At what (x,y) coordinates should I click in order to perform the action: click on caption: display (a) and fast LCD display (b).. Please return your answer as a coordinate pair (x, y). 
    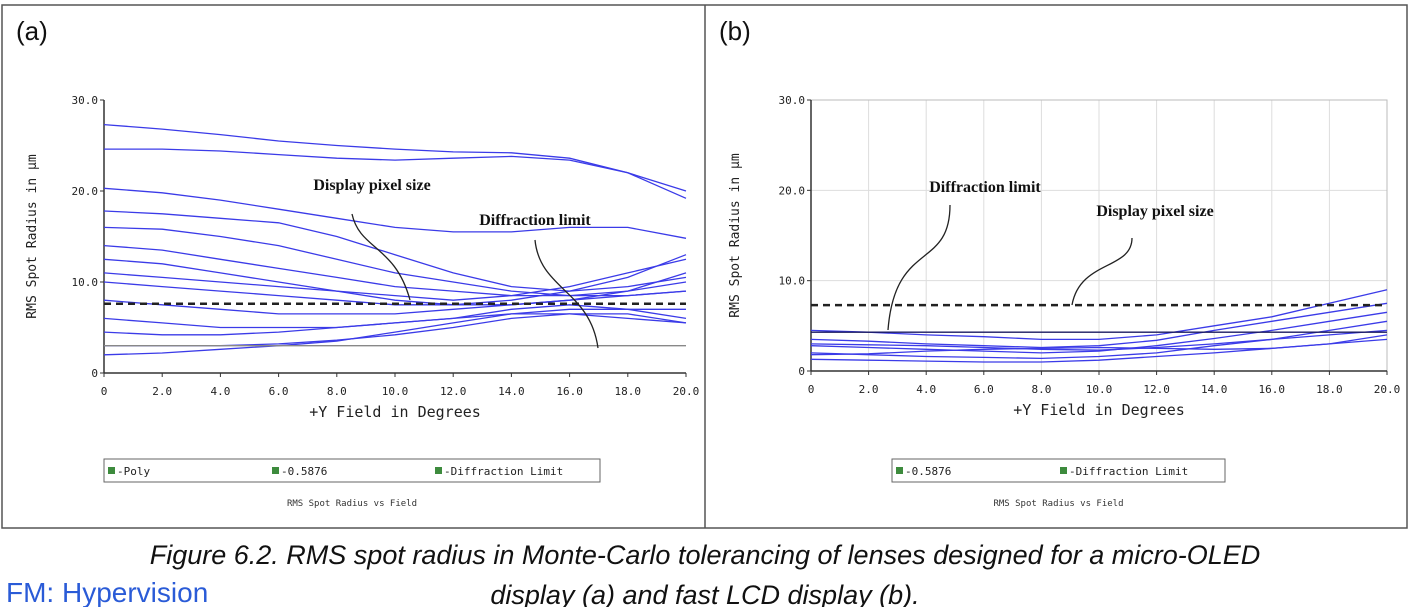
    Looking at the image, I should click on (704, 593).